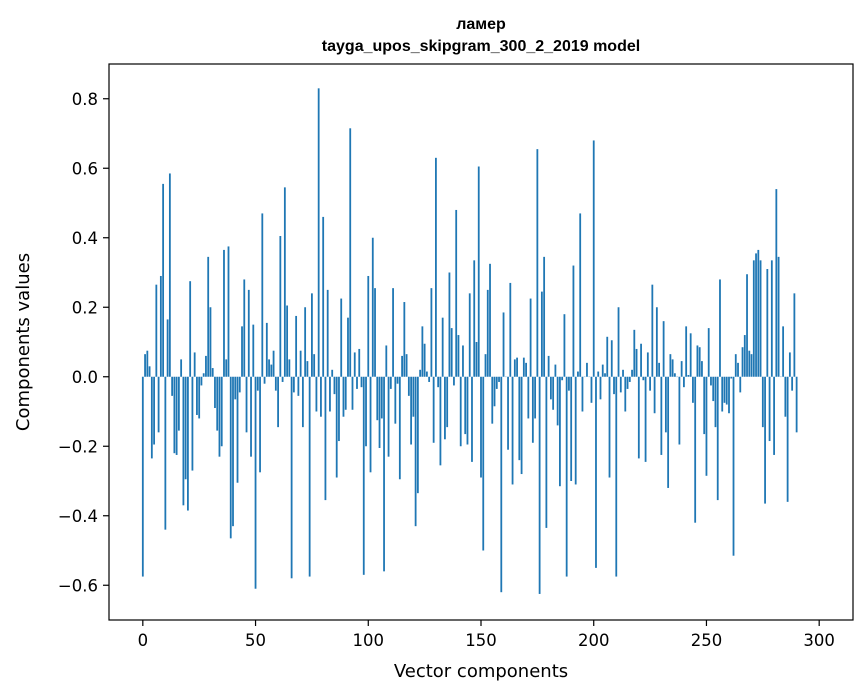 The height and width of the screenshot is (696, 867). What do you see at coordinates (83, 342) in the screenshot?
I see `y-axis-ticks: −0.6 −0.4 −0.2 0.0 0.2 0.4 0.6 0.8` at bounding box center [83, 342].